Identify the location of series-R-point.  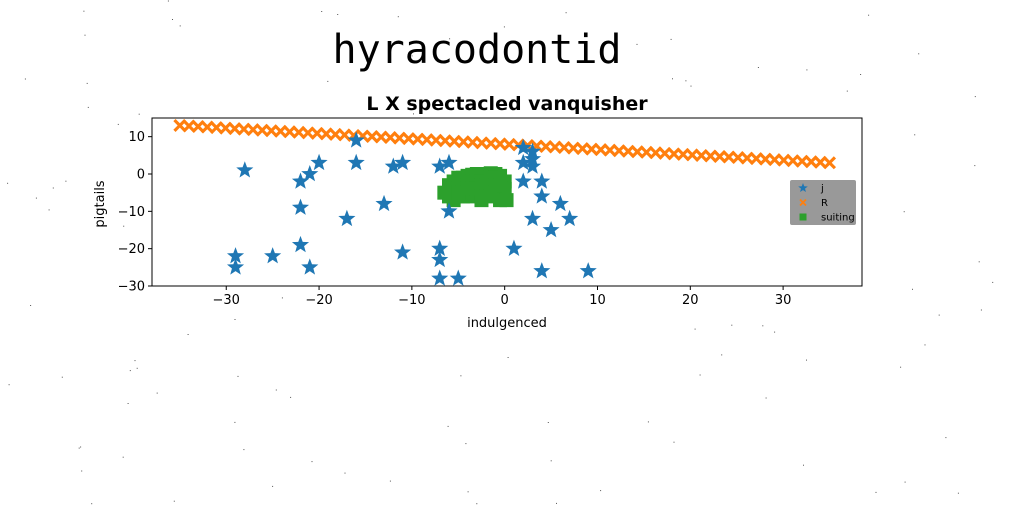
(830, 163).